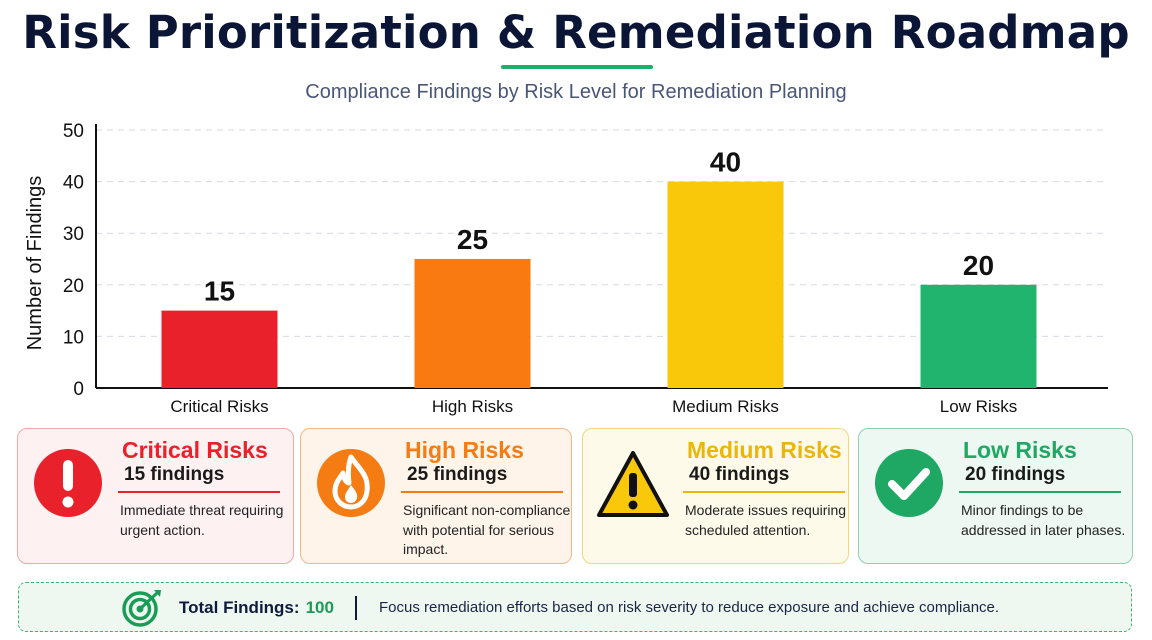 This screenshot has height=640, width=1152. I want to click on target-icon, so click(142, 608).